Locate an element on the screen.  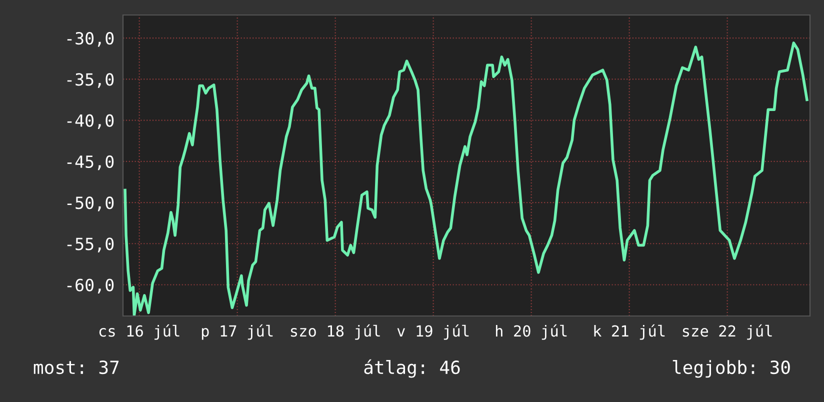
y-tick-label: -60,0 is located at coordinates (90, 286).